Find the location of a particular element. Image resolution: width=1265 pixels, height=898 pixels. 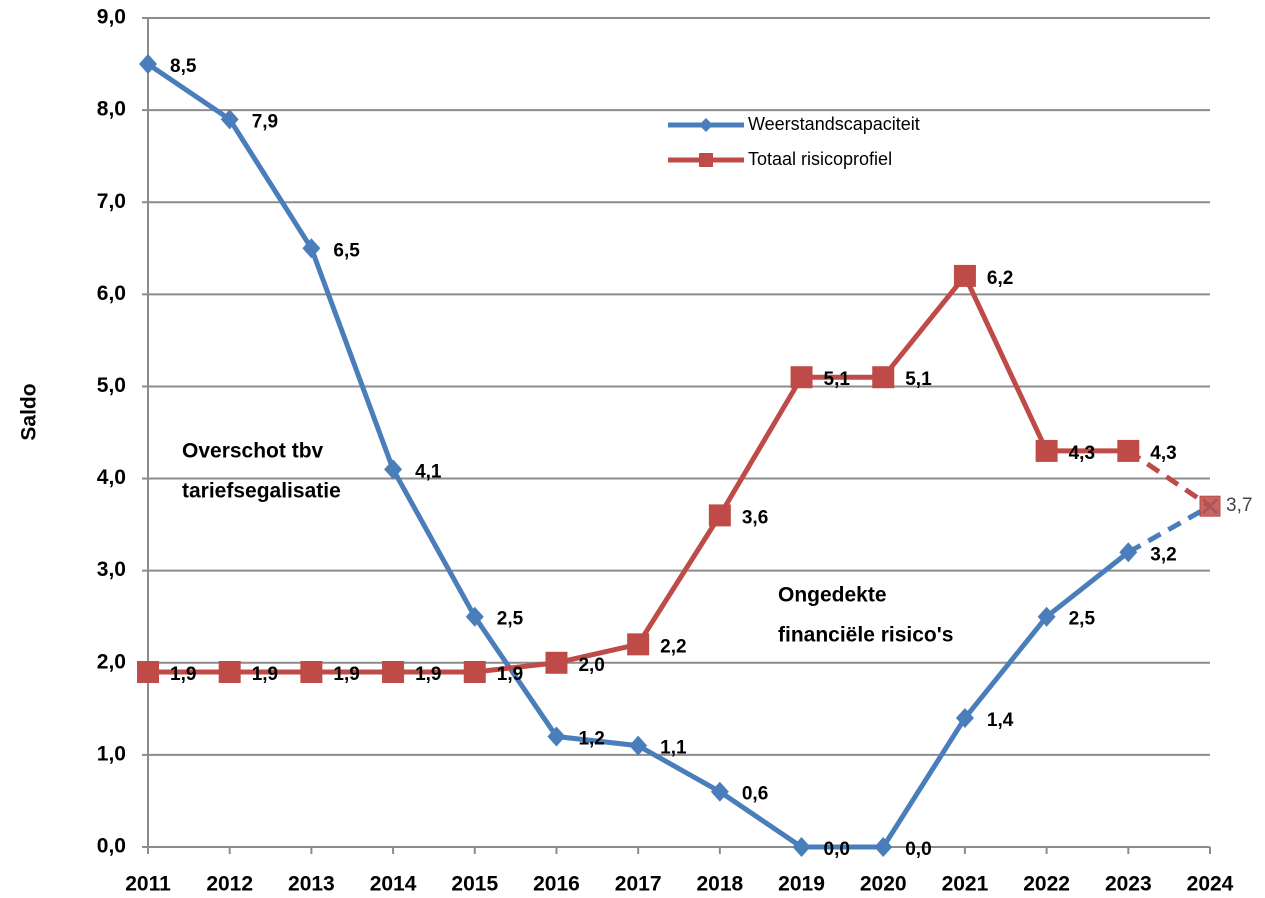

y-tick-label: 2,0 is located at coordinates (111, 661).